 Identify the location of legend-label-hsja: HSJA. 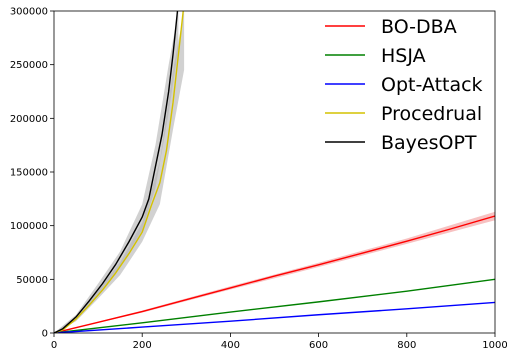
(403, 56).